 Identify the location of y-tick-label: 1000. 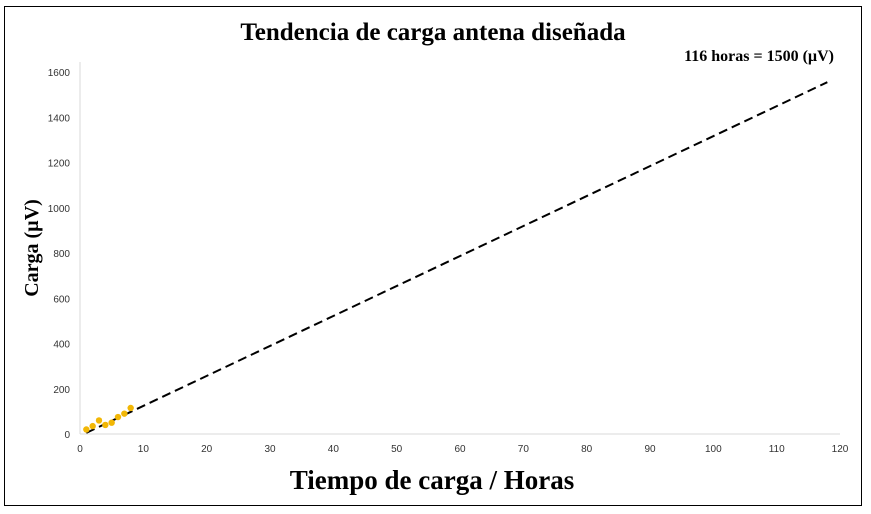
(59, 209).